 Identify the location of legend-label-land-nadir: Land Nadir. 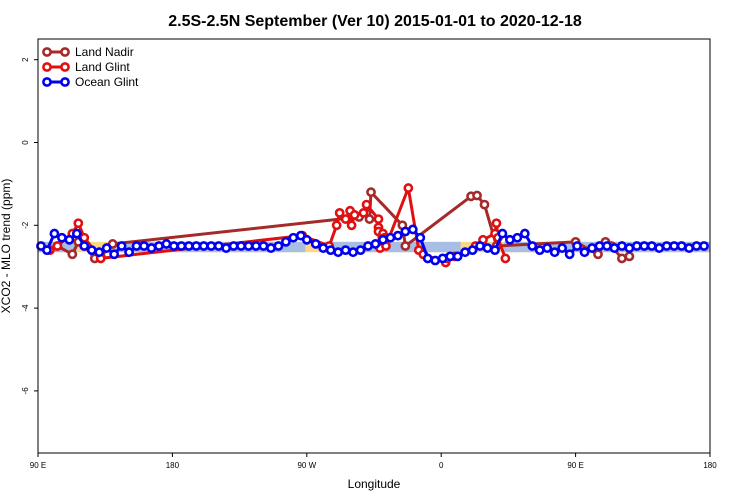
(104, 52).